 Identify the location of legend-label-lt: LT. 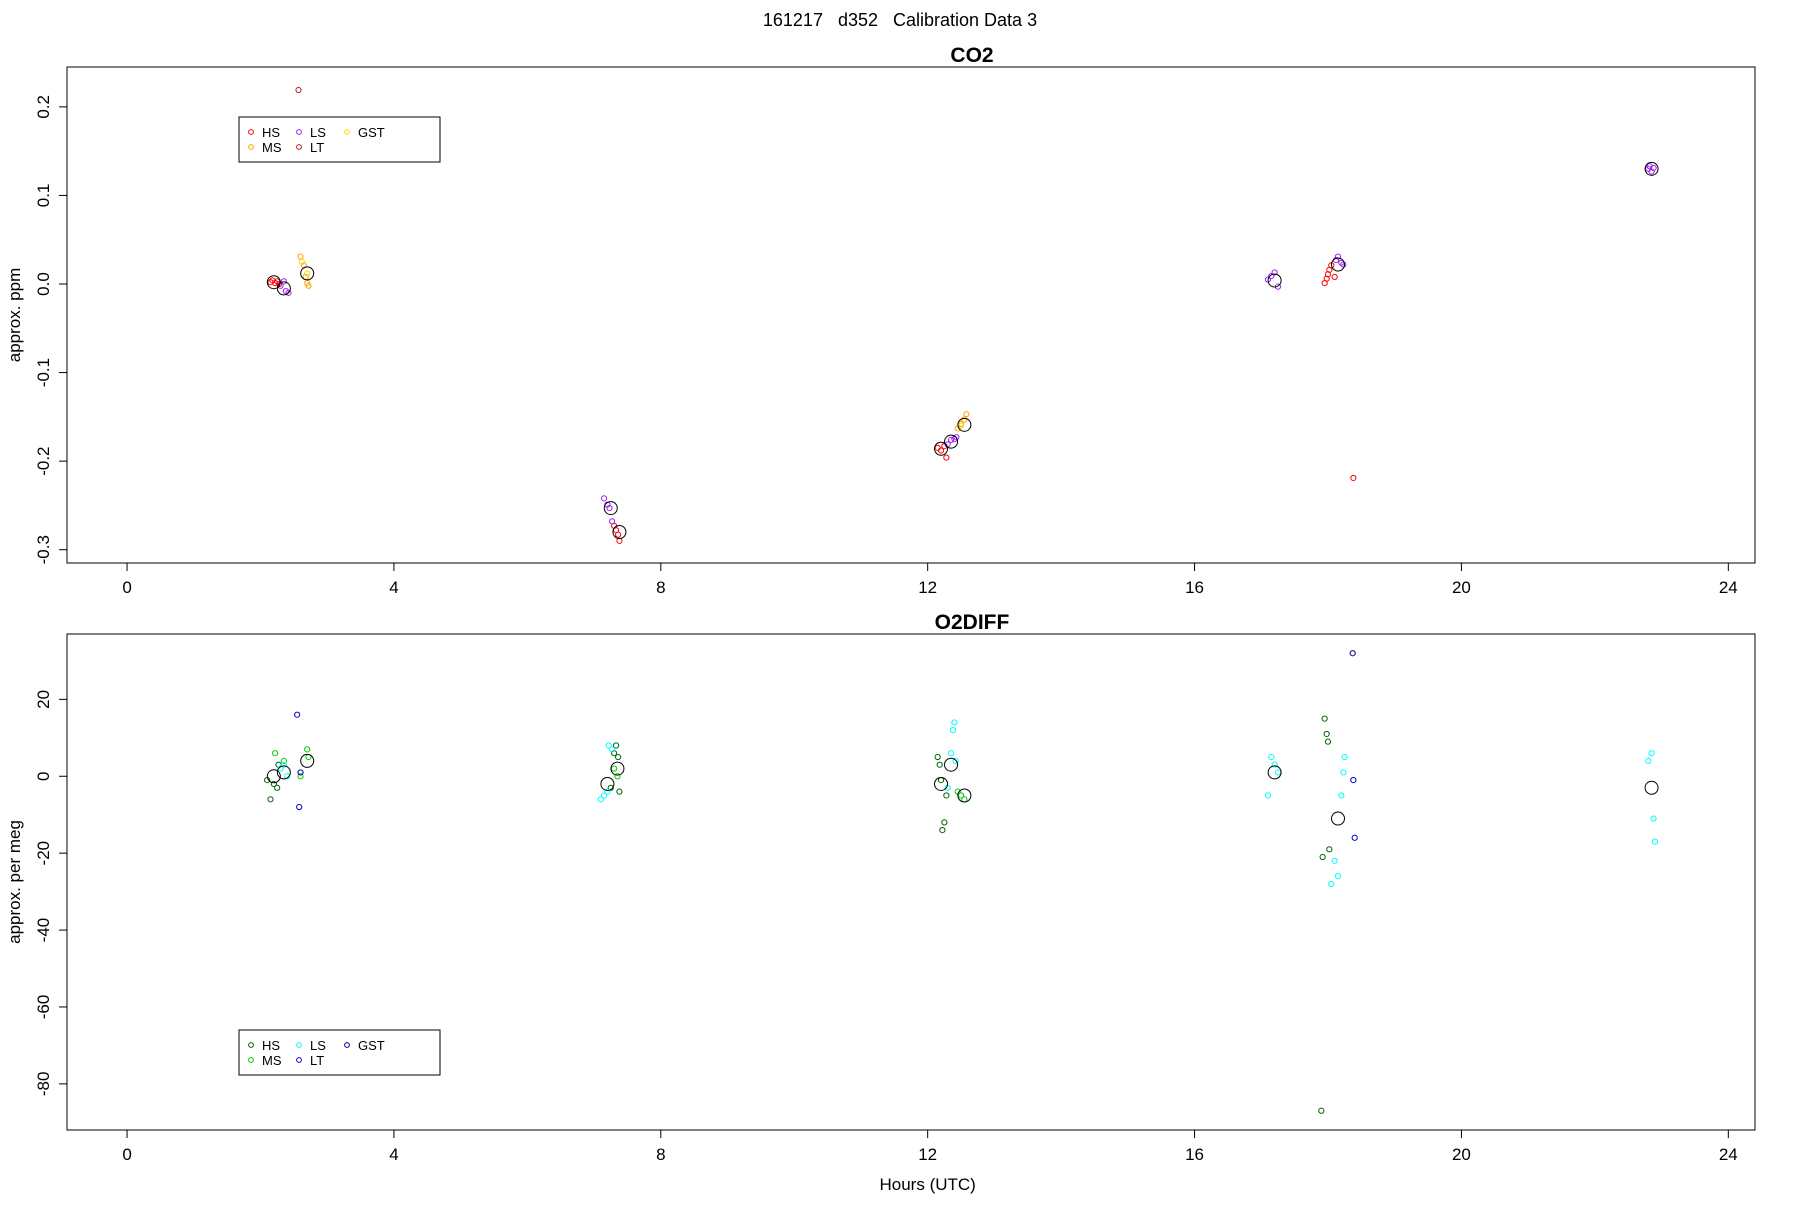
(317, 1060).